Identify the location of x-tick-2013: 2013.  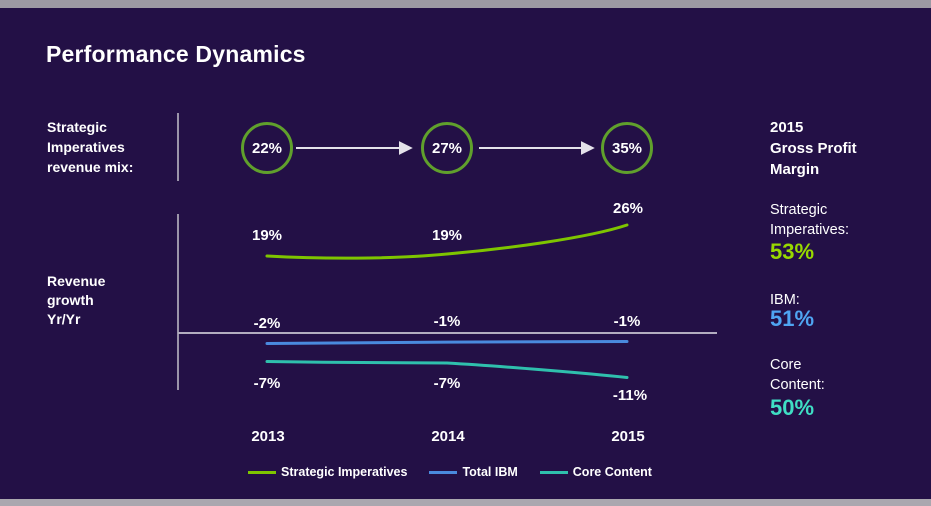
(268, 436).